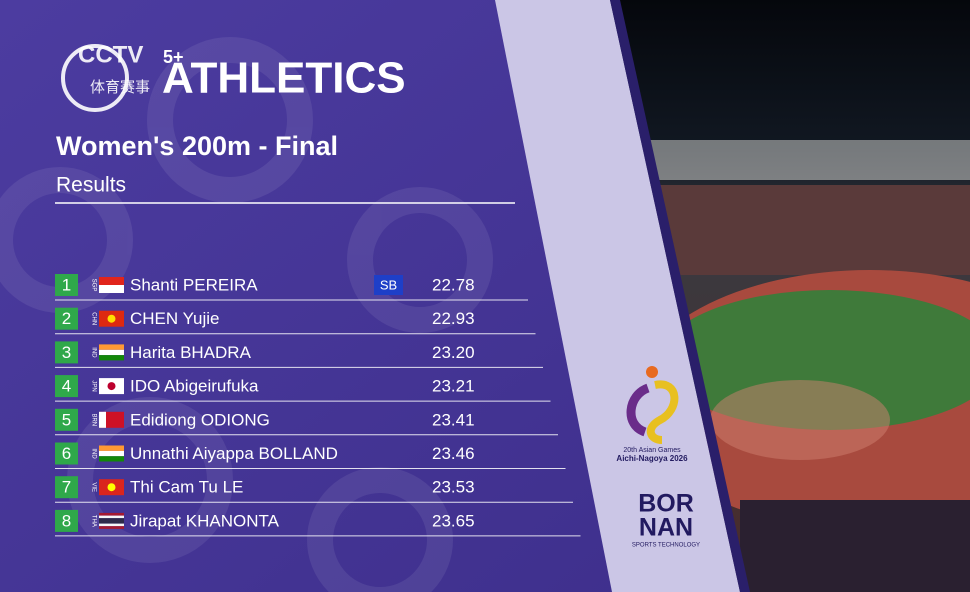 This screenshot has width=970, height=592. I want to click on rank: 4, so click(66, 386).